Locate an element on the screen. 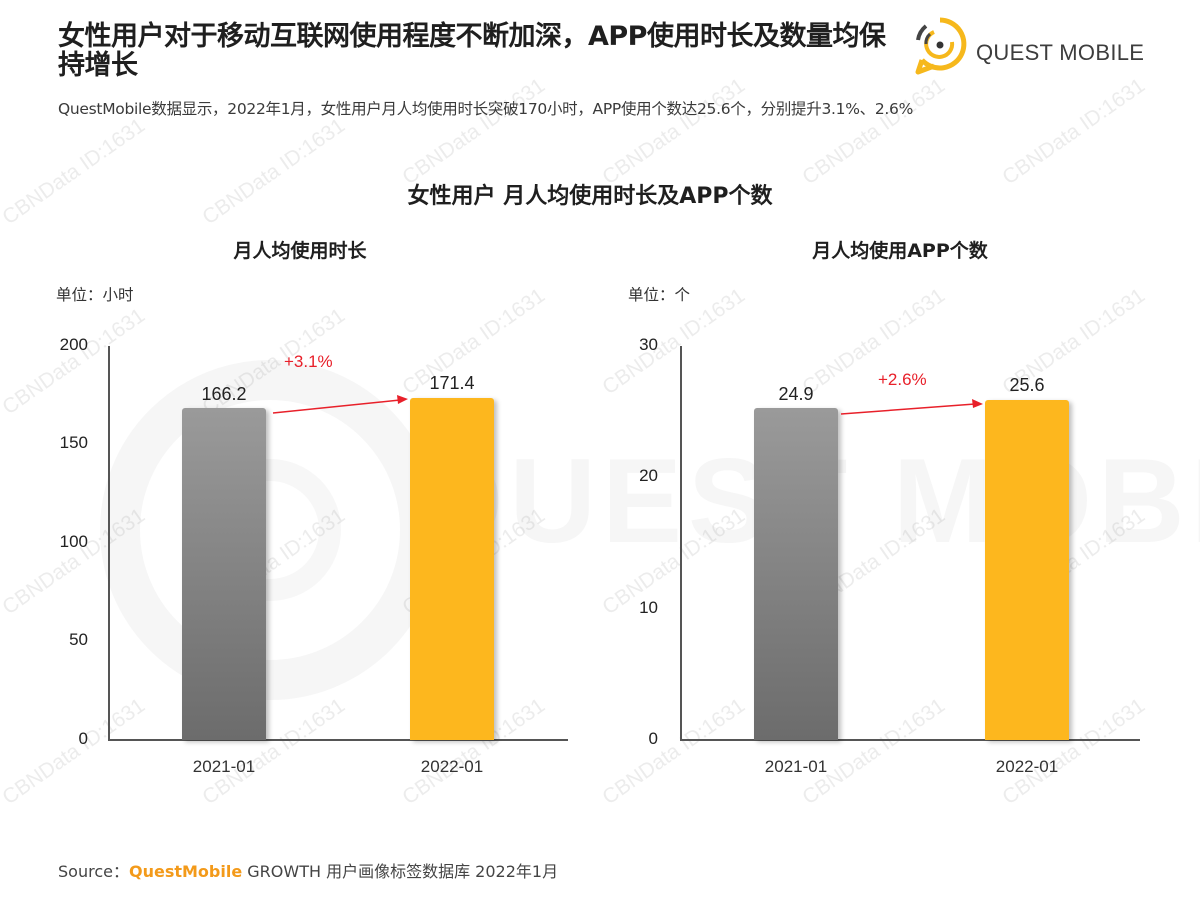 The height and width of the screenshot is (900, 1200). chart-main-title: 女性用户 月人均使用时长及APP个数 is located at coordinates (590, 196).